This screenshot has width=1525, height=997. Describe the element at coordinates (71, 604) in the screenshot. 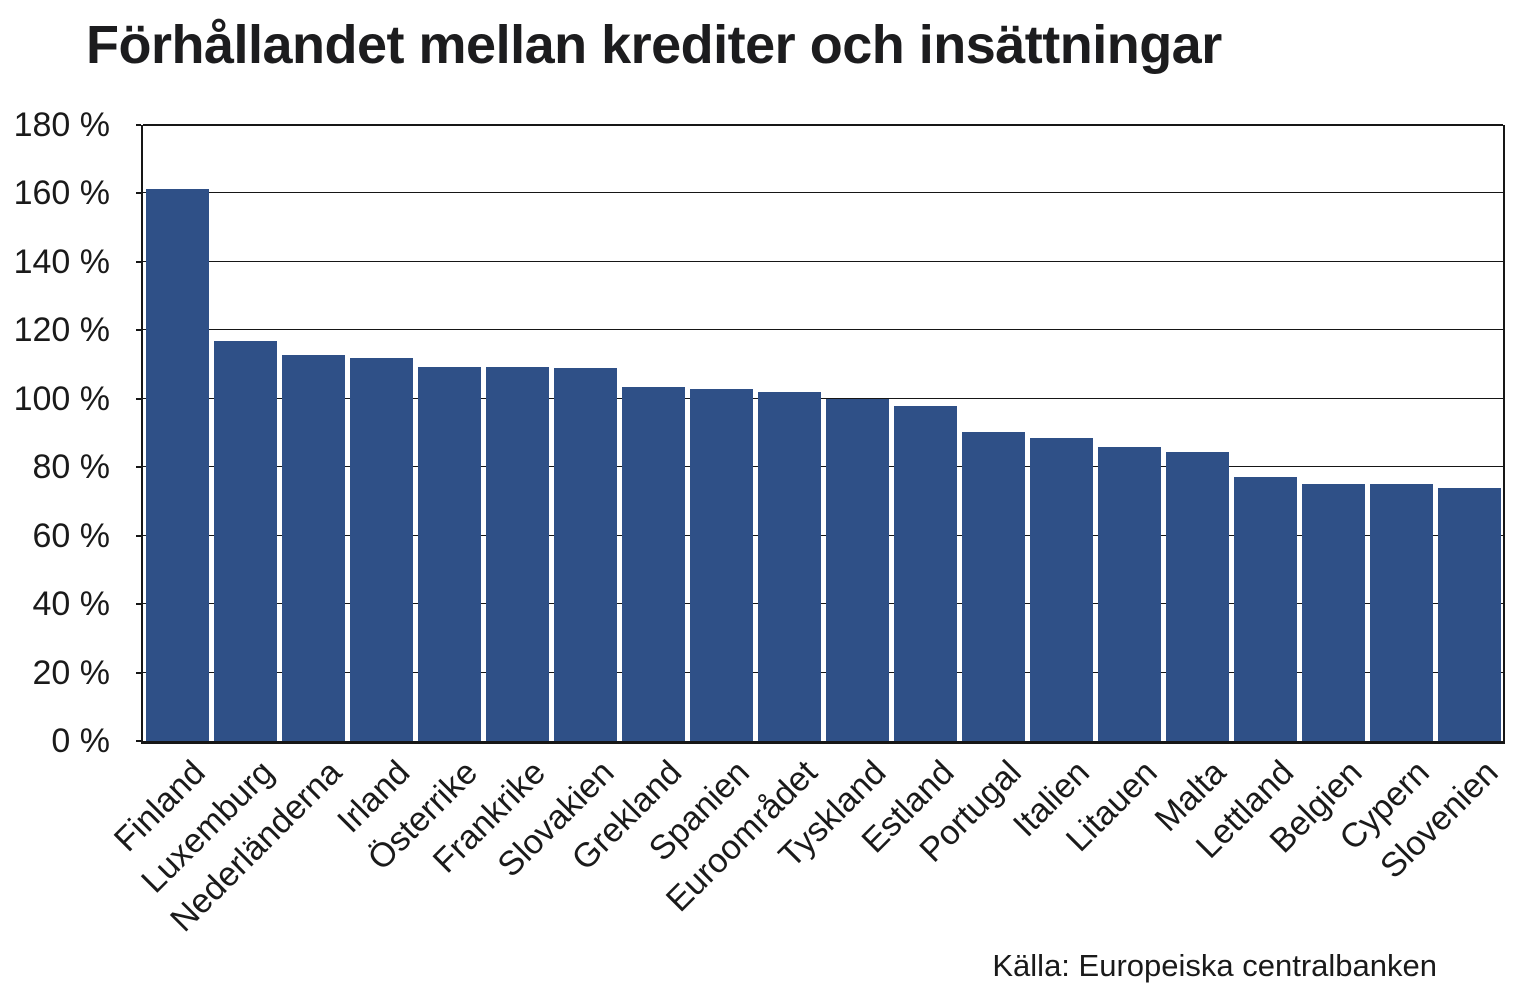

I see `y-axis-tick-label: 40 %` at that location.